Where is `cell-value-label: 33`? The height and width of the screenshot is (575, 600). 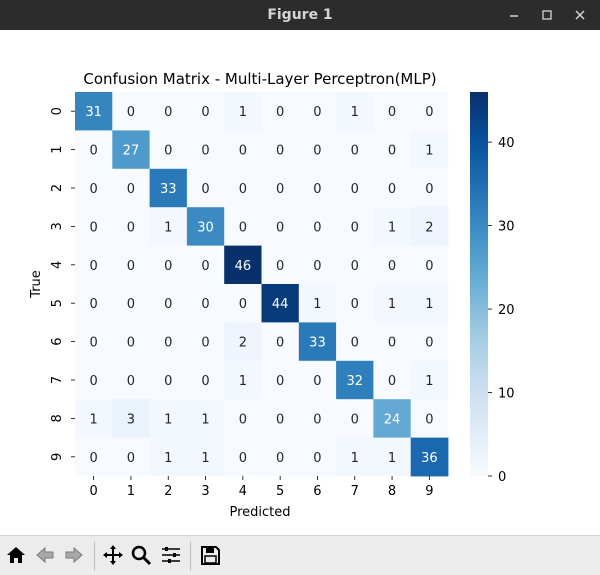 cell-value-label: 33 is located at coordinates (168, 189).